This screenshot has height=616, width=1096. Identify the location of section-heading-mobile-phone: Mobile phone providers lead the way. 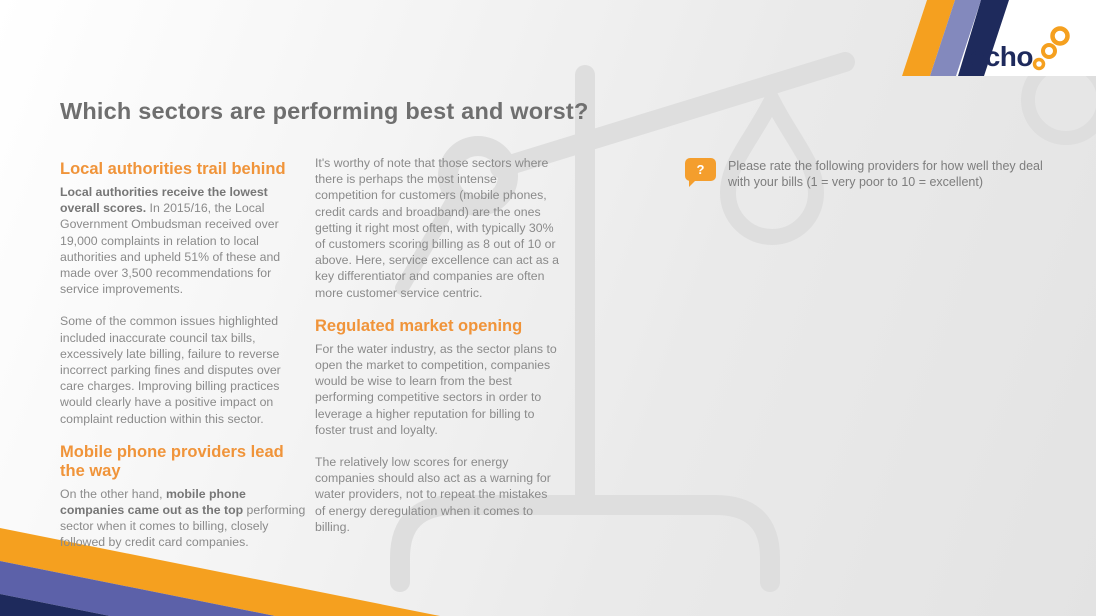
(172, 461).